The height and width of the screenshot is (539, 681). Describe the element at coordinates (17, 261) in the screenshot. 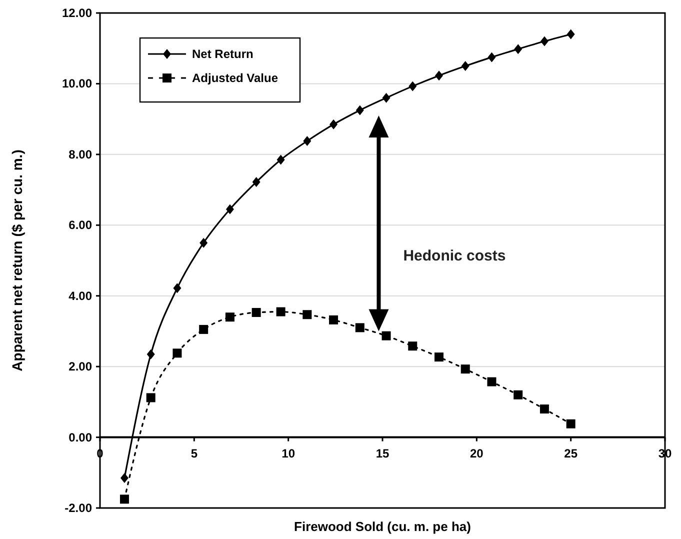

I see `y-axis-title: Apparent net return ($ per cu. m.)` at that location.